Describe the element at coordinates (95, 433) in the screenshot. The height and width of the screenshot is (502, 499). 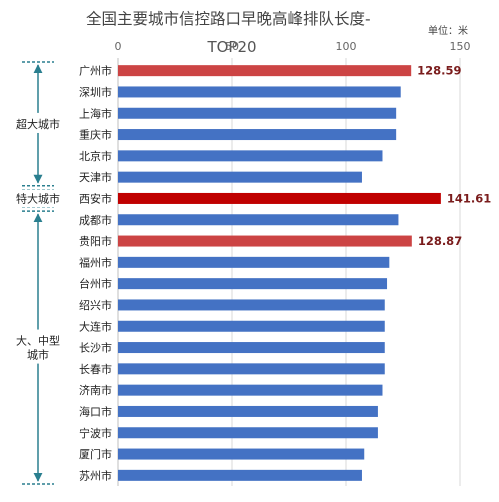
I see `category-label: 宁波市` at that location.